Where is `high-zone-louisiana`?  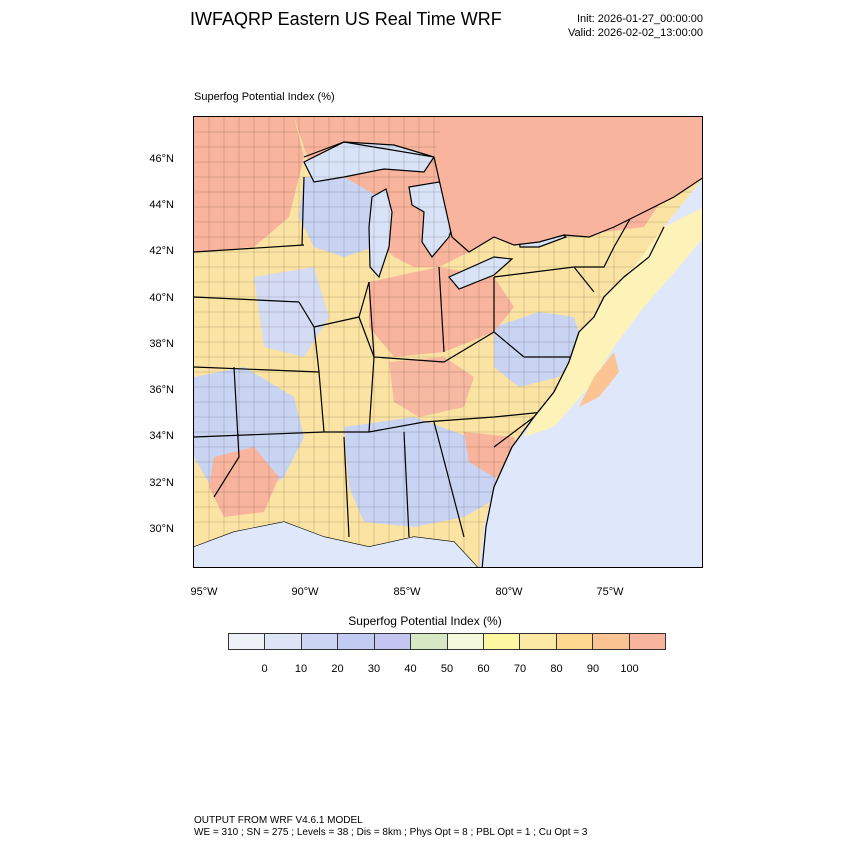 high-zone-louisiana is located at coordinates (244, 482).